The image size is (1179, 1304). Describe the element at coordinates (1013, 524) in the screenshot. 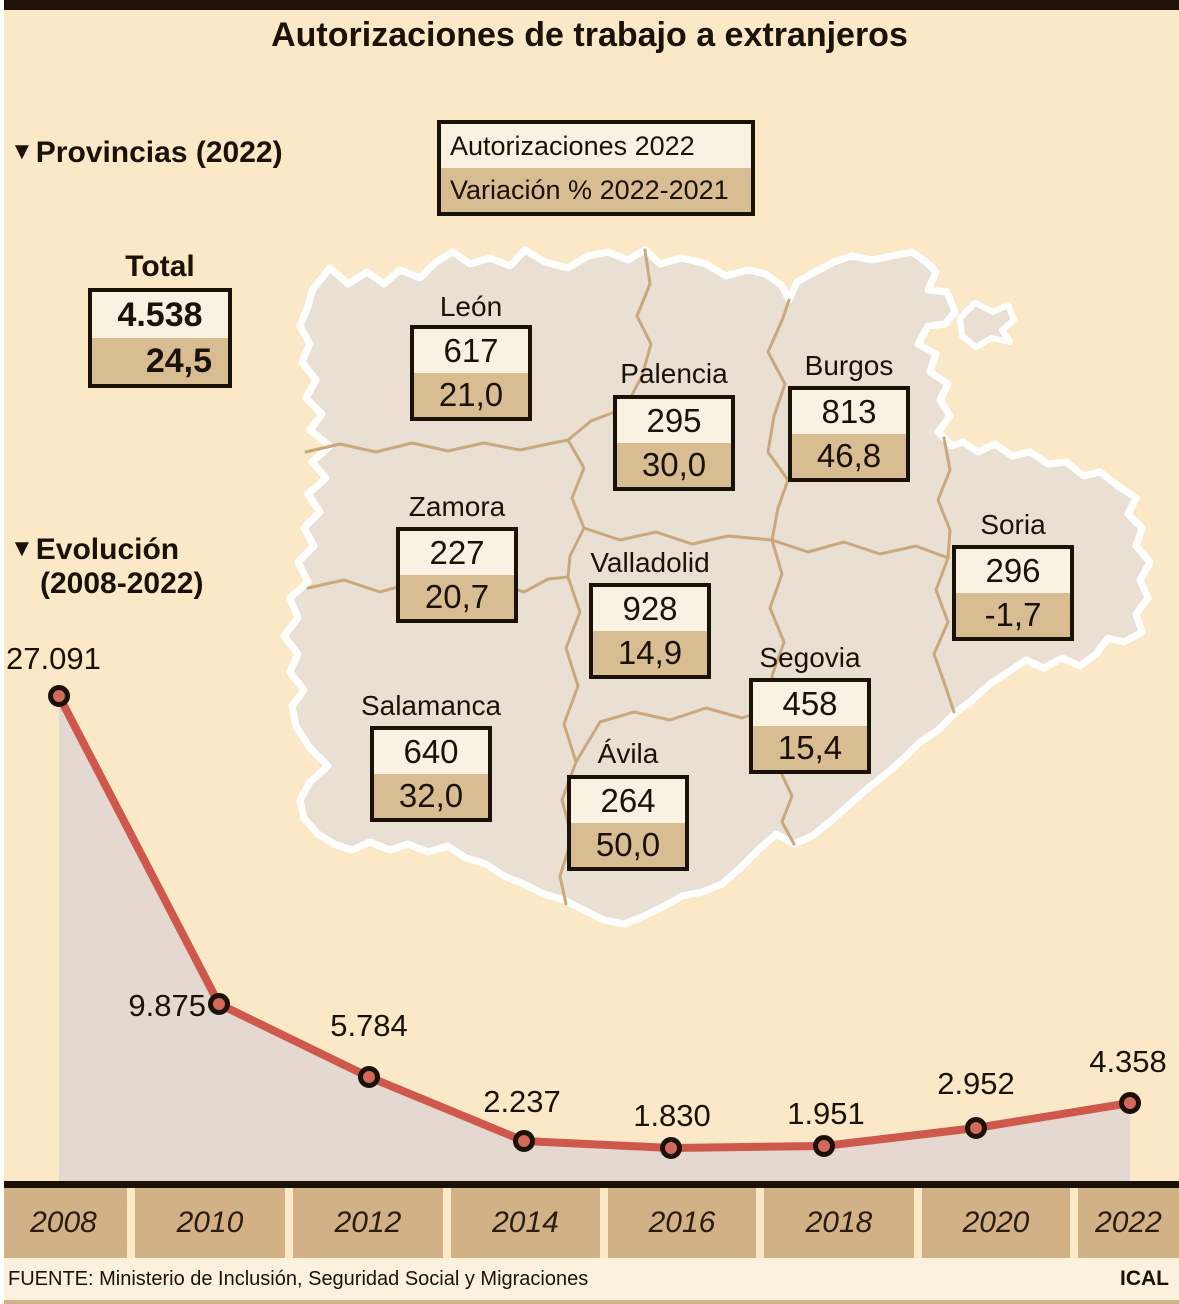

I see `province-label-soria: Soria` at that location.